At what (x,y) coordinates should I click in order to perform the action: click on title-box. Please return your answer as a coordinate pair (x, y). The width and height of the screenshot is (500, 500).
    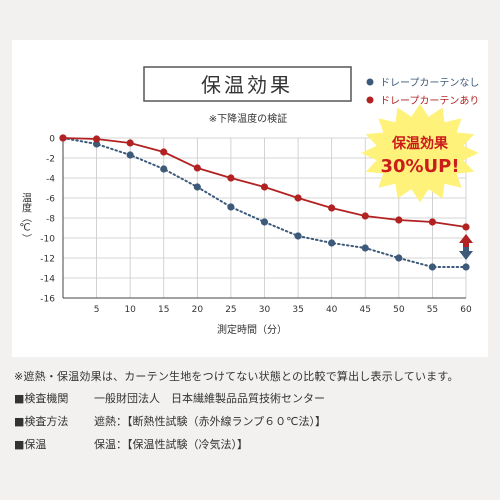
    Looking at the image, I should click on (247, 84).